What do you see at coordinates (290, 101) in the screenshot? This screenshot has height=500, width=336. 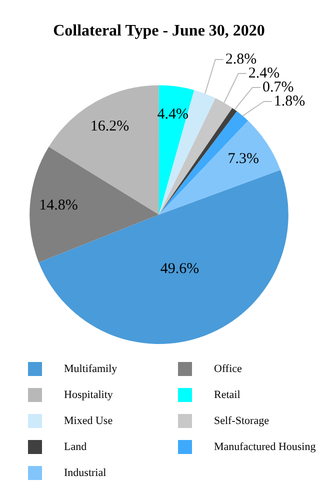 I see `data-label: 1.8%` at bounding box center [290, 101].